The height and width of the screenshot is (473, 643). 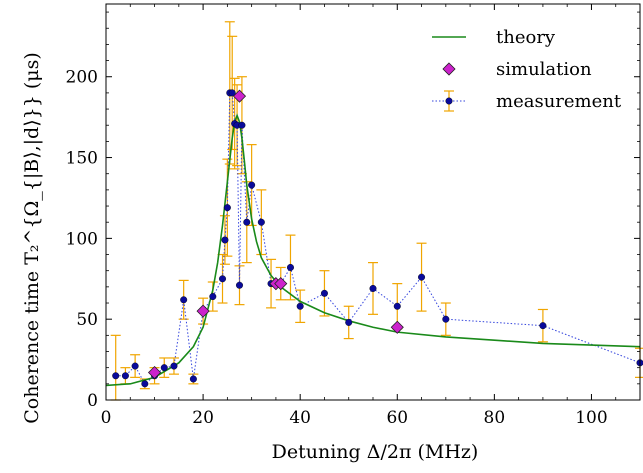 I want to click on legend: theory simulation measurement, so click(x=527, y=69).